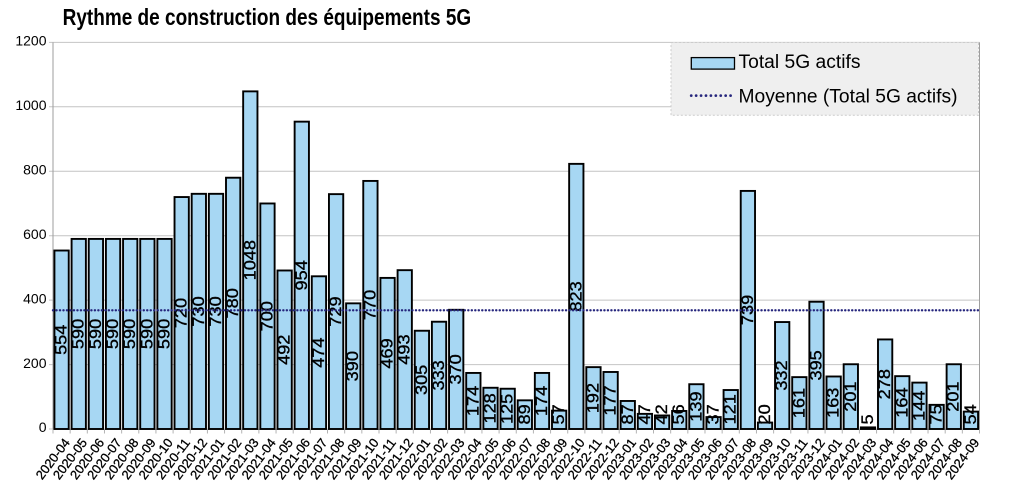 The height and width of the screenshot is (495, 1011). What do you see at coordinates (559, 414) in the screenshot?
I see `svg-text: 57` at bounding box center [559, 414].